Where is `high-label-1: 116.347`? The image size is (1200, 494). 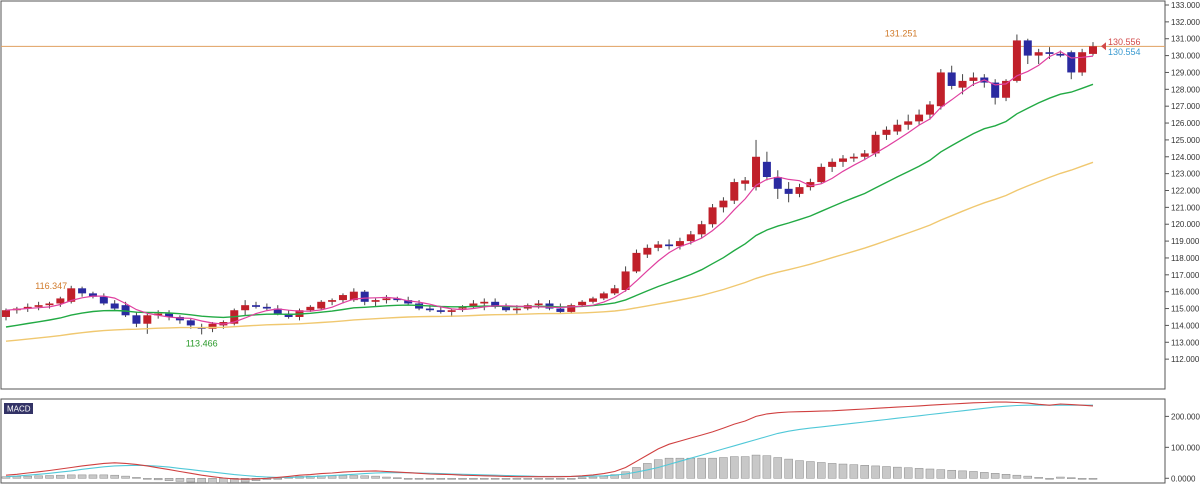
high-label-1: 116.347 is located at coordinates (51, 286).